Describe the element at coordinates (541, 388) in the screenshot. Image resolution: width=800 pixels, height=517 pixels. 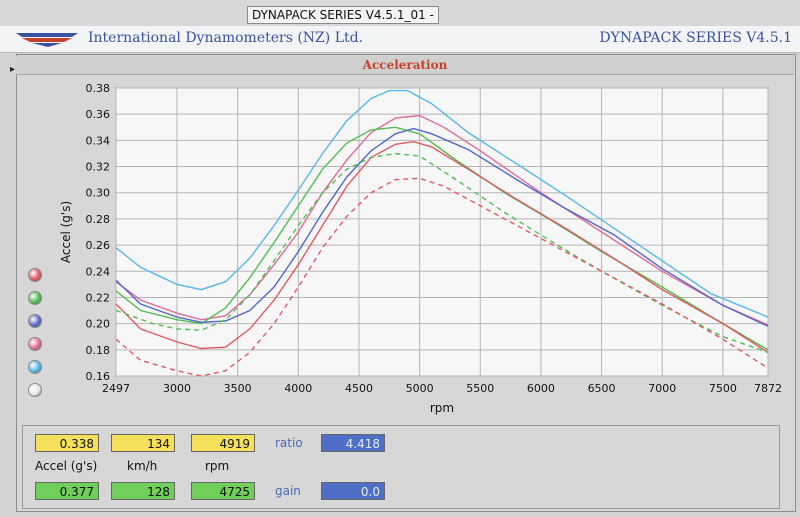
I see `x-tick-label: 6000` at that location.